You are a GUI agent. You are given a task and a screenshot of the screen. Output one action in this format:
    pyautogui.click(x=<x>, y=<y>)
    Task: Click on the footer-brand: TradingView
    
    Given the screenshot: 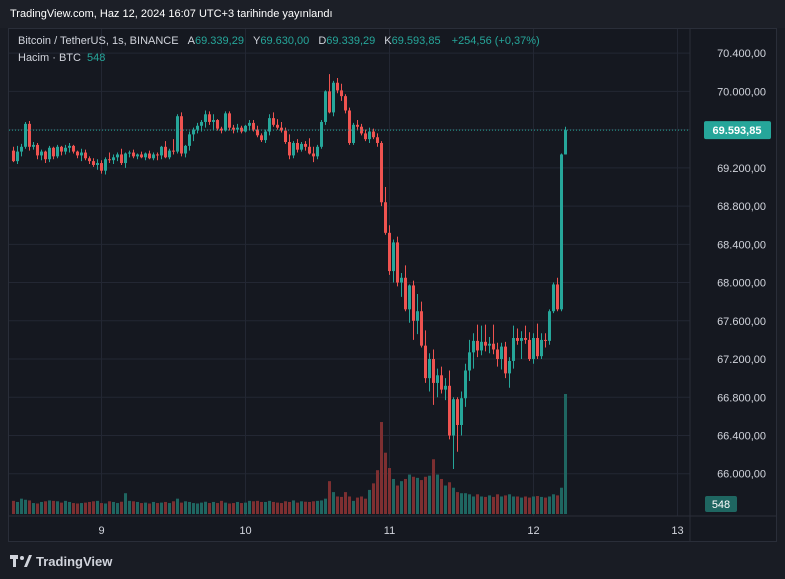 What is the action you would take?
    pyautogui.click(x=61, y=562)
    